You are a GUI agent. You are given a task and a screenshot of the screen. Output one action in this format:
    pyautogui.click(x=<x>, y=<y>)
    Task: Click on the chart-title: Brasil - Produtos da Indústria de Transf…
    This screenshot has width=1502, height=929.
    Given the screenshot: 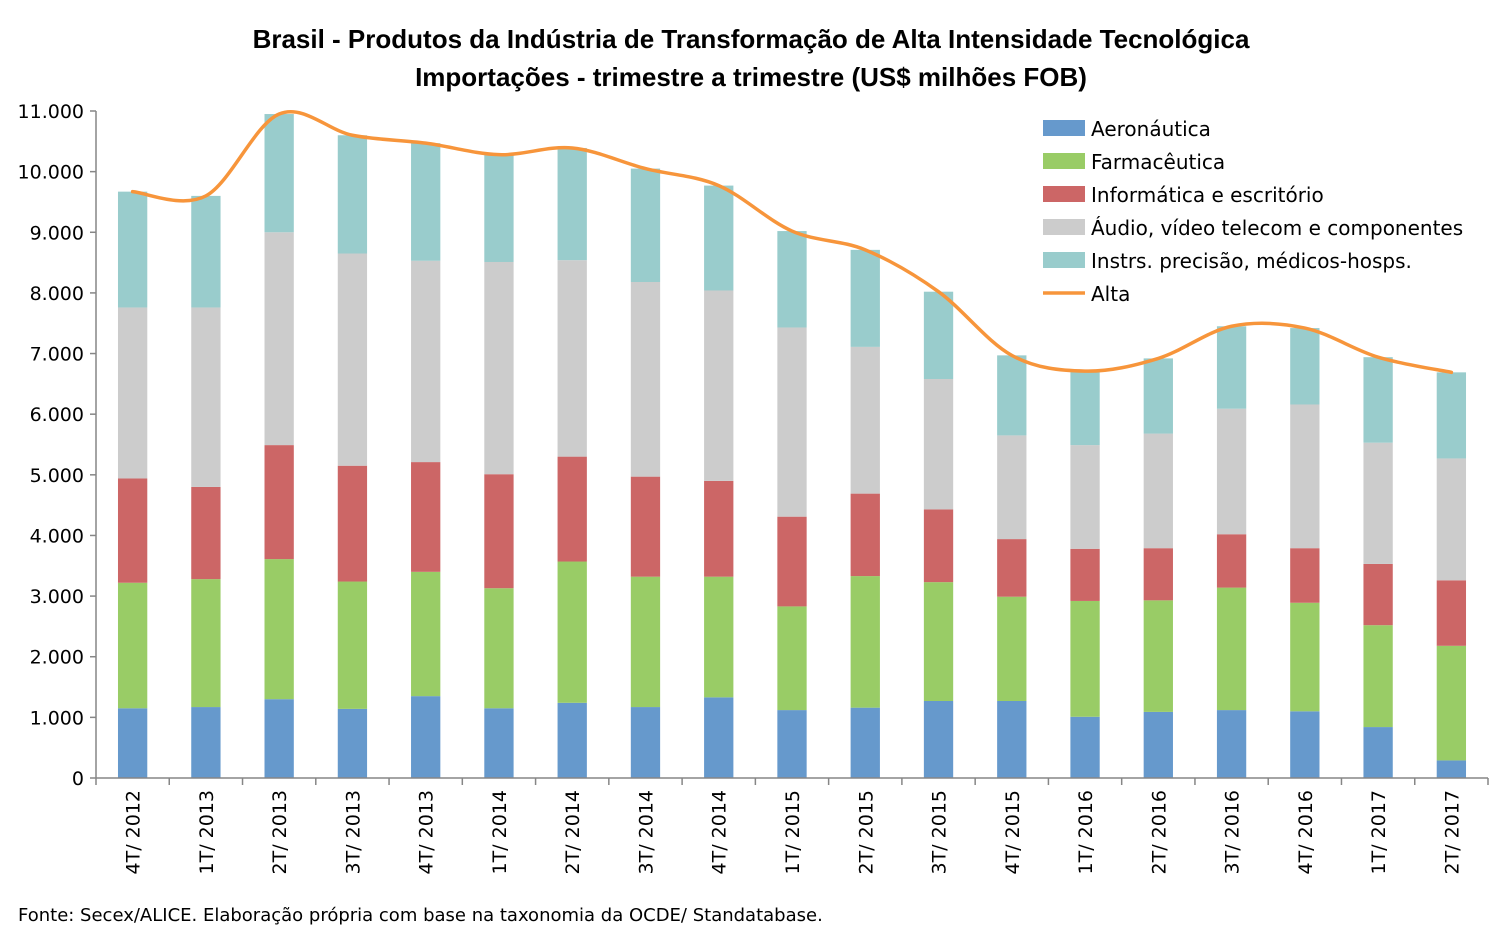 What is the action you would take?
    pyautogui.click(x=751, y=39)
    